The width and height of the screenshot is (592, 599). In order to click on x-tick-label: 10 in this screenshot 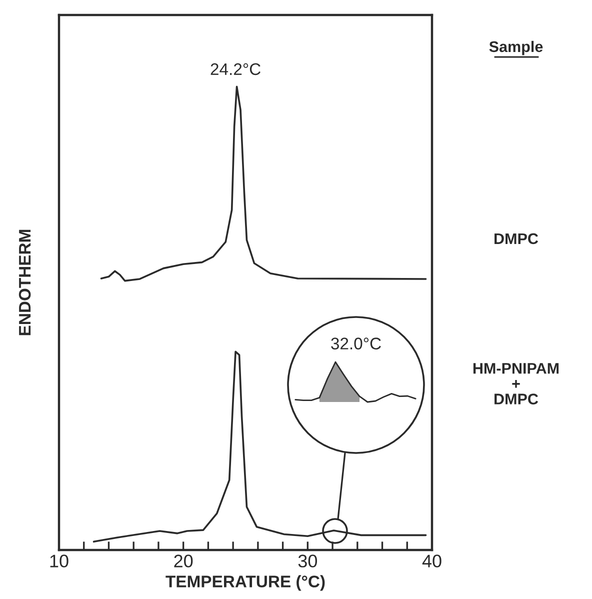, I will do `click(59, 561)`.